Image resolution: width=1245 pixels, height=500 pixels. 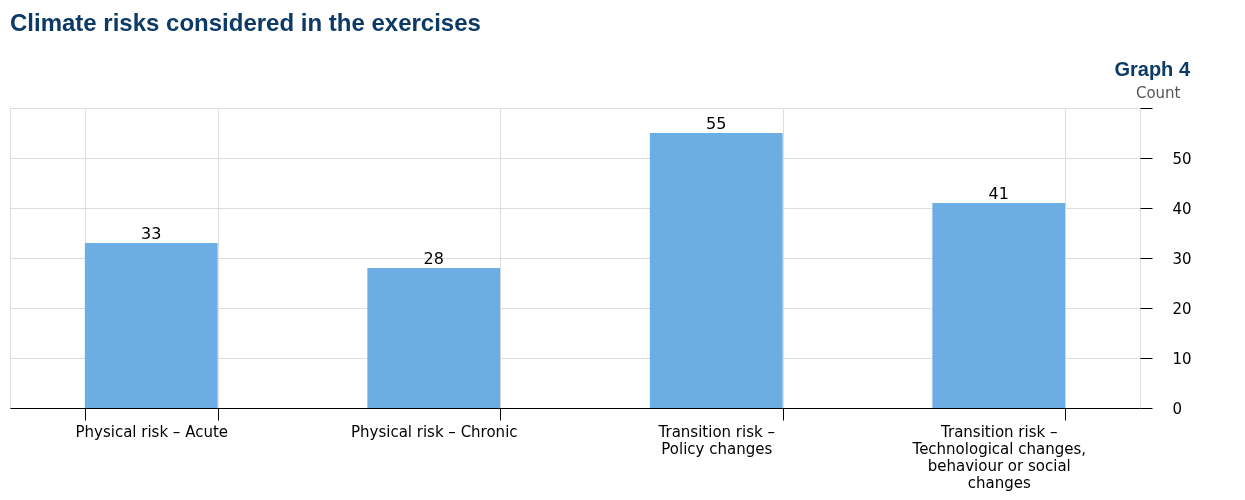 I want to click on y-tick-label: 30, so click(x=1182, y=258).